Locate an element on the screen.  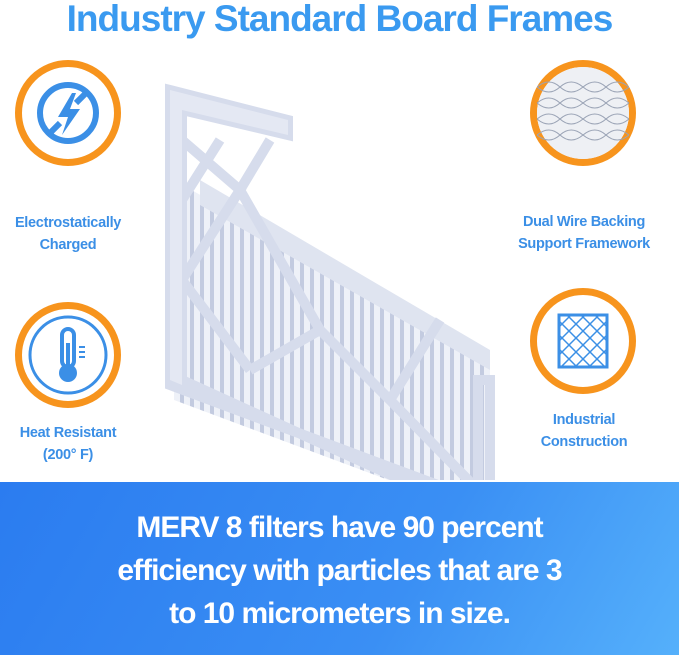
grid-frame-icon is located at coordinates (583, 341).